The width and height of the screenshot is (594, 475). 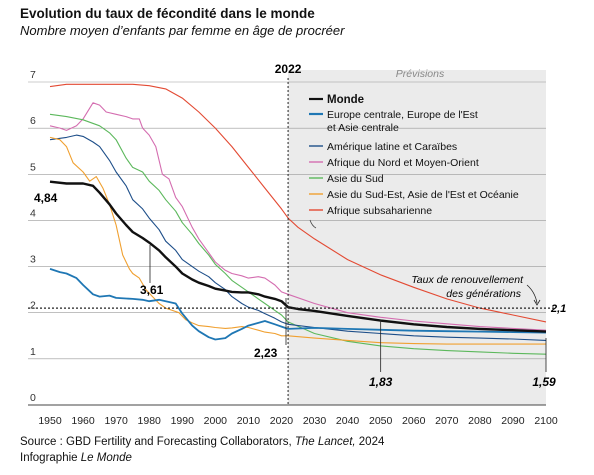 What do you see at coordinates (50, 421) in the screenshot?
I see `x-tick-label: 1950` at bounding box center [50, 421].